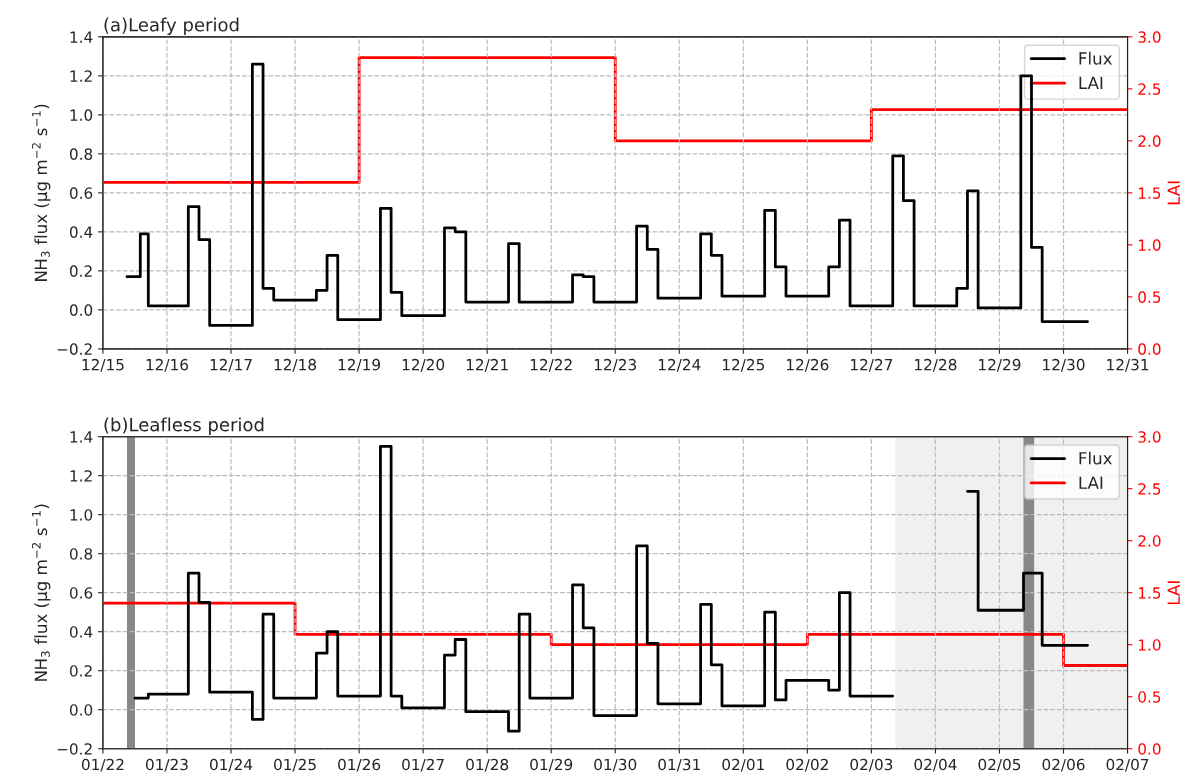  What do you see at coordinates (808, 365) in the screenshot?
I see `x-tick-label: 12/26` at bounding box center [808, 365].